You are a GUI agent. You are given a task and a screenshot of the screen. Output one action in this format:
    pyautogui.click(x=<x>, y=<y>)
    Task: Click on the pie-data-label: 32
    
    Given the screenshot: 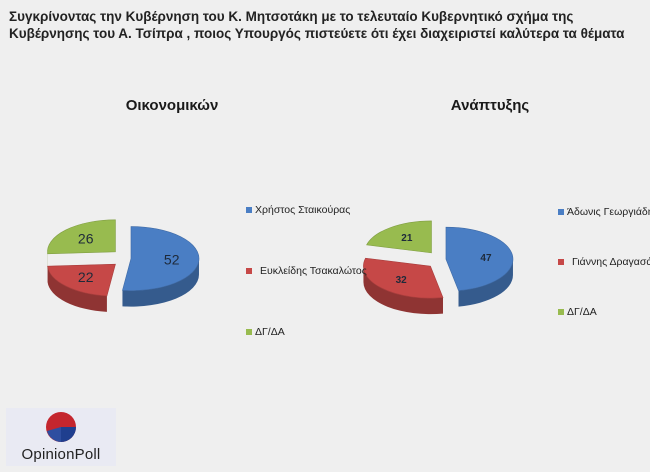 What is the action you would take?
    pyautogui.click(x=402, y=280)
    